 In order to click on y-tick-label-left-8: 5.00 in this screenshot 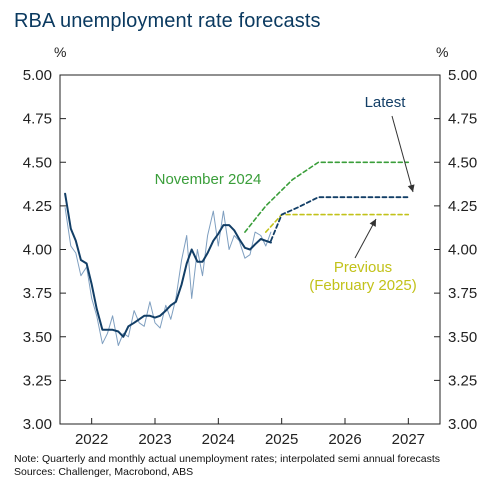, I will do `click(37, 75)`.